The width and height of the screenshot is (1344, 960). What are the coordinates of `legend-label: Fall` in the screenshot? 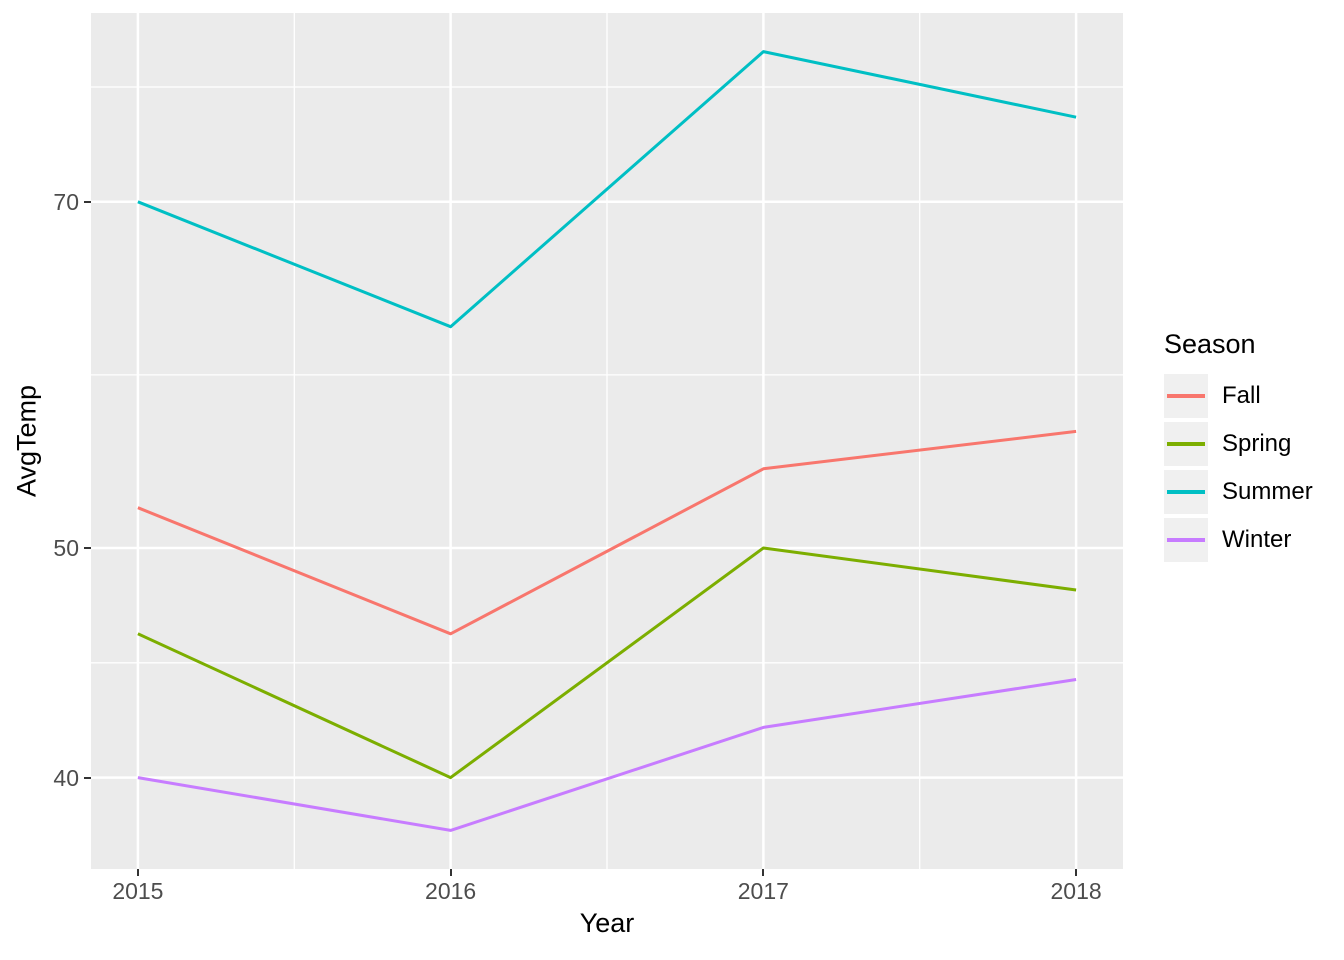 It's located at (1241, 395).